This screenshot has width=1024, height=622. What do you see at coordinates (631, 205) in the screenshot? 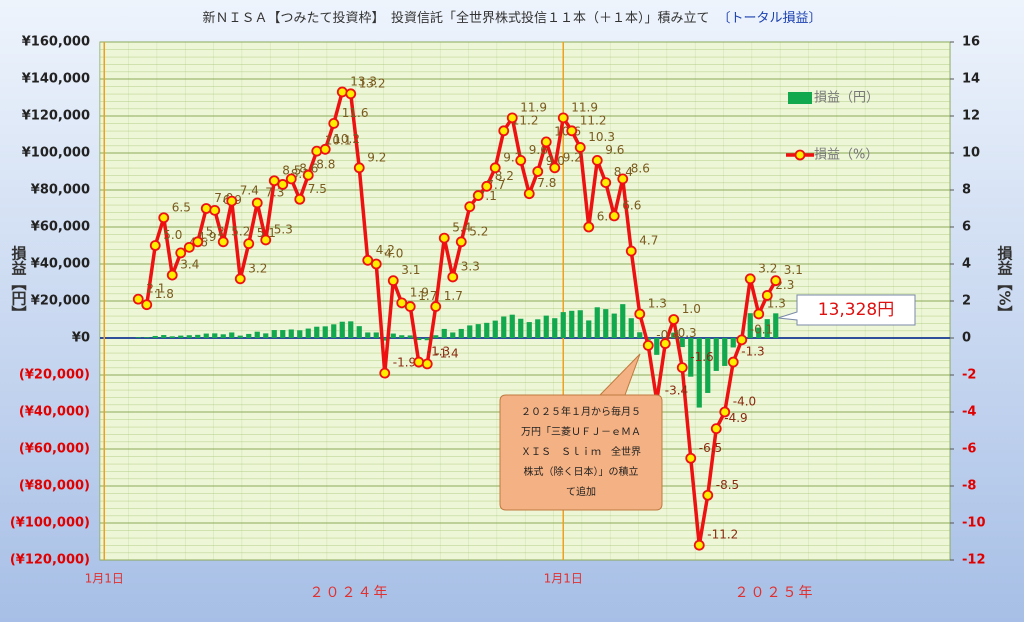
I see `data-label: 6.6` at bounding box center [631, 205].